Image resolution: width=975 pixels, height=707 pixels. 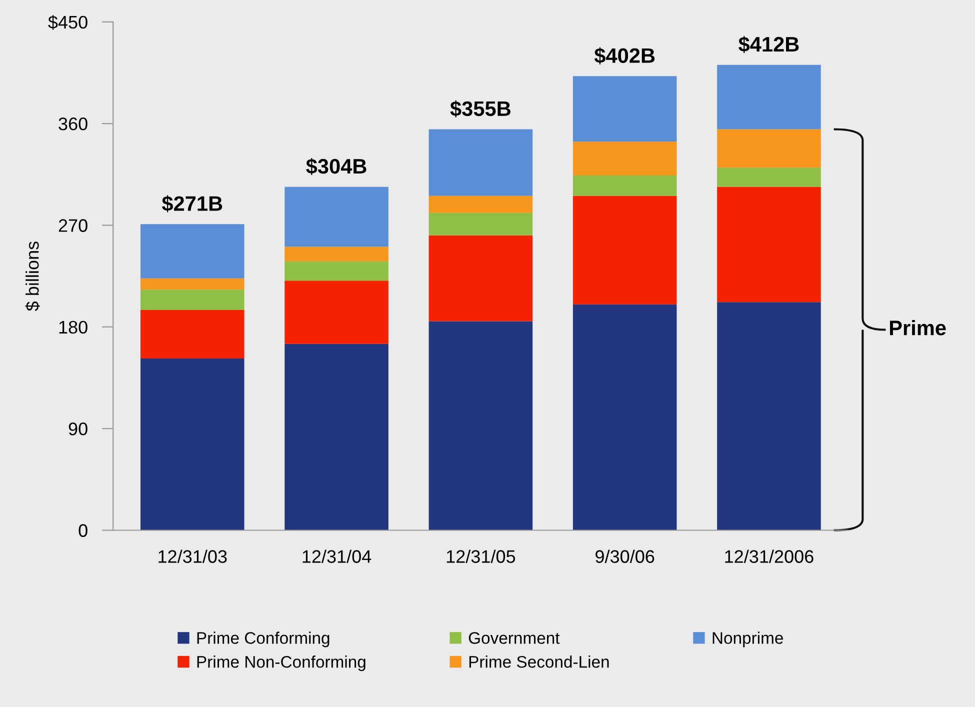 I want to click on y-tick-label: 0, so click(x=83, y=530).